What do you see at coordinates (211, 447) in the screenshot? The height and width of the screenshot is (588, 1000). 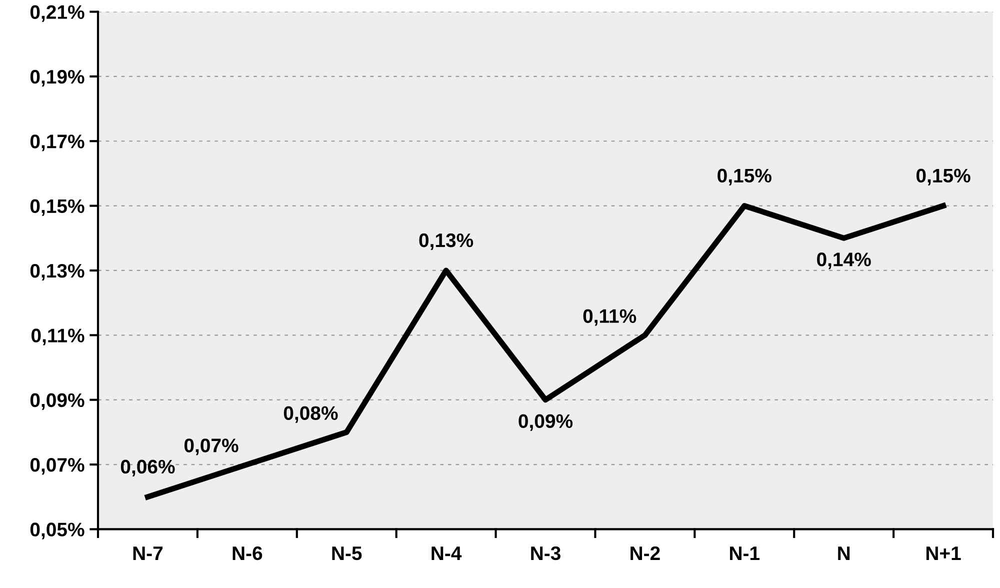 I see `data-label: 0,07%` at bounding box center [211, 447].